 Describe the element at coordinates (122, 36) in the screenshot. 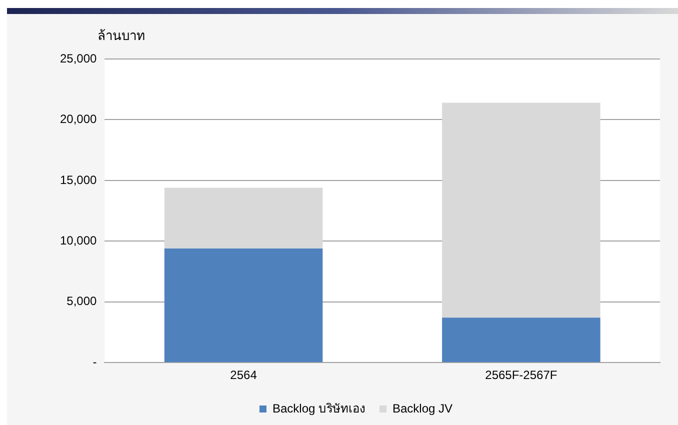

I see `y-axis-title: ล้านบาท` at that location.